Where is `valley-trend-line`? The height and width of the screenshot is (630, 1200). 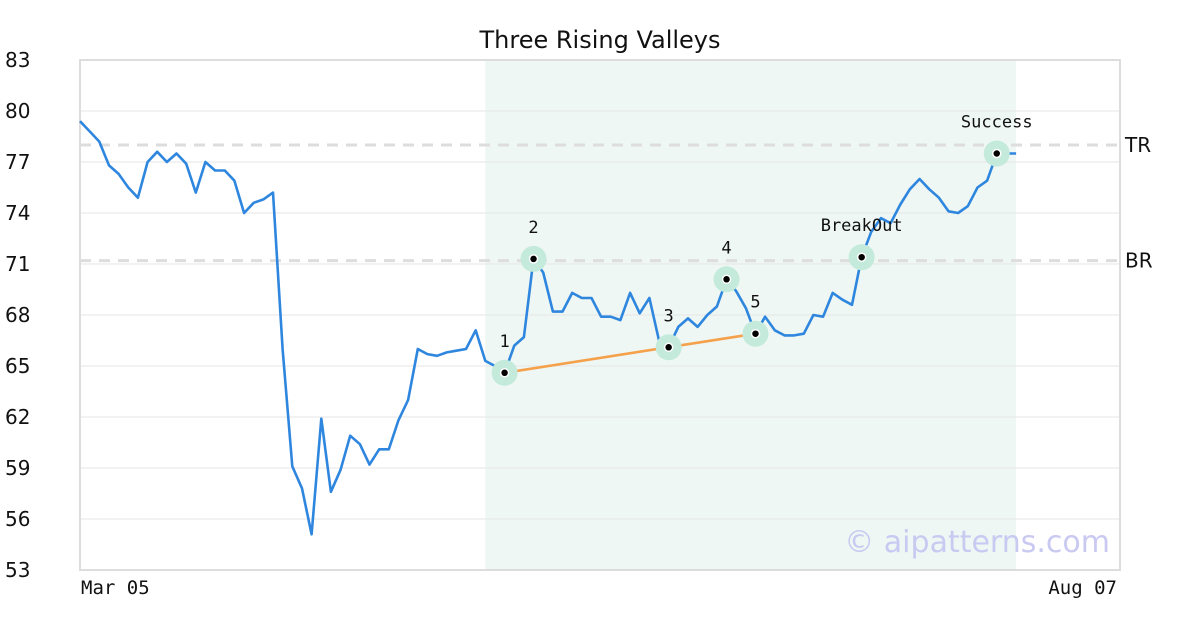 valley-trend-line is located at coordinates (630, 353).